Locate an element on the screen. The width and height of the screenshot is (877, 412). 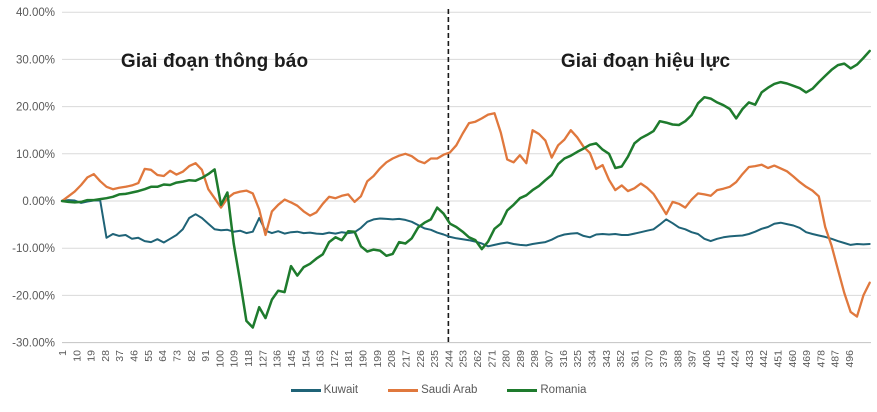
x-axis-label: 136 is located at coordinates (278, 359).